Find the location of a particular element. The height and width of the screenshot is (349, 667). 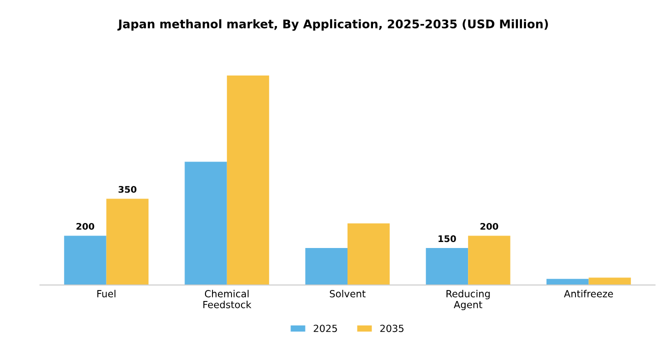

chart-title: Japan methanol market, By Application, 2025-2035 (USD Million) is located at coordinates (332, 25).